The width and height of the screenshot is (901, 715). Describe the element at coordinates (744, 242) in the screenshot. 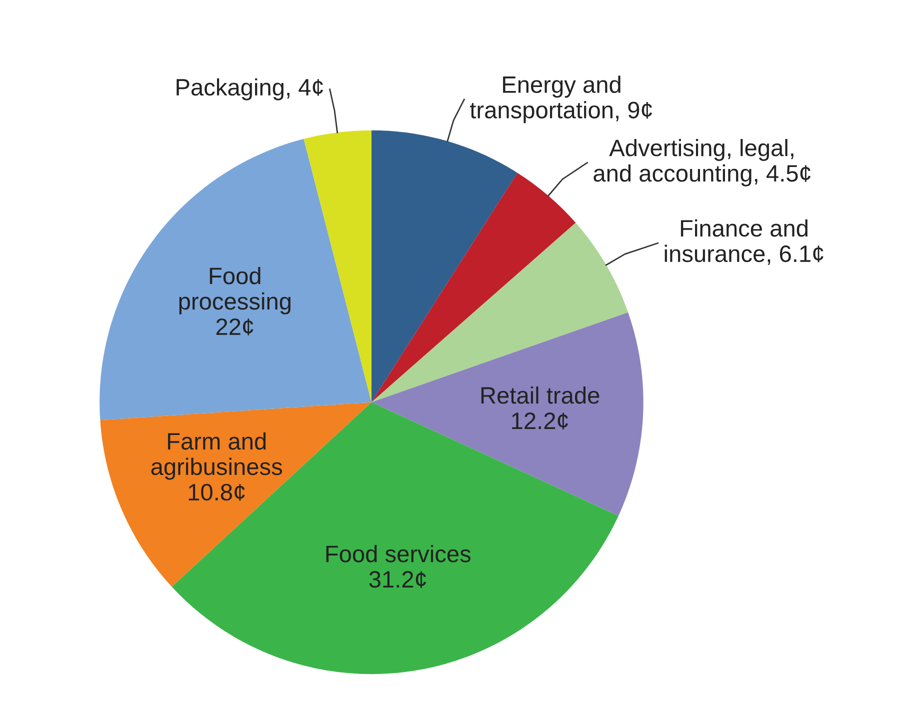

I see `slice-label: Finance and insurance, 6.1¢` at that location.